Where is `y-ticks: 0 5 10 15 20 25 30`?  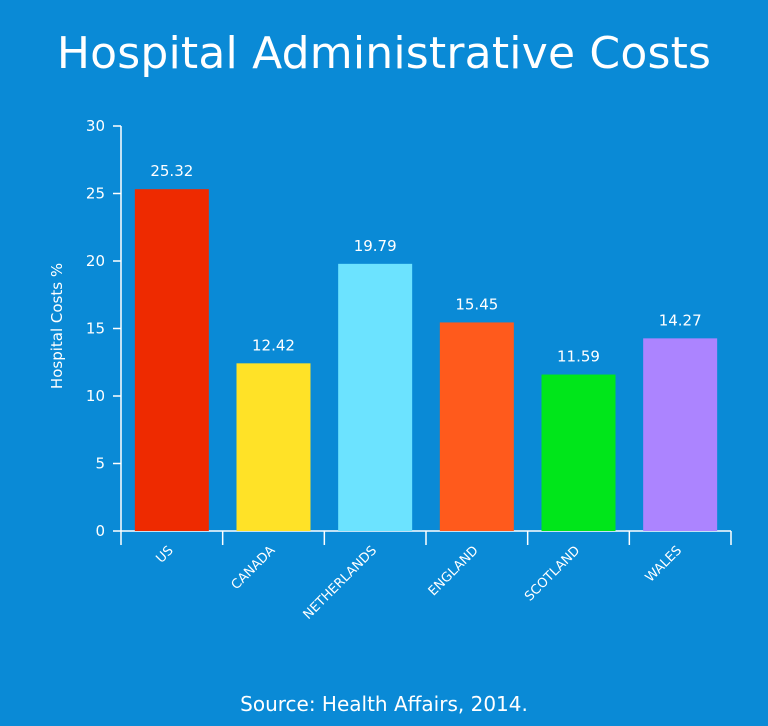 y-ticks: 0 5 10 15 20 25 30 is located at coordinates (103, 328).